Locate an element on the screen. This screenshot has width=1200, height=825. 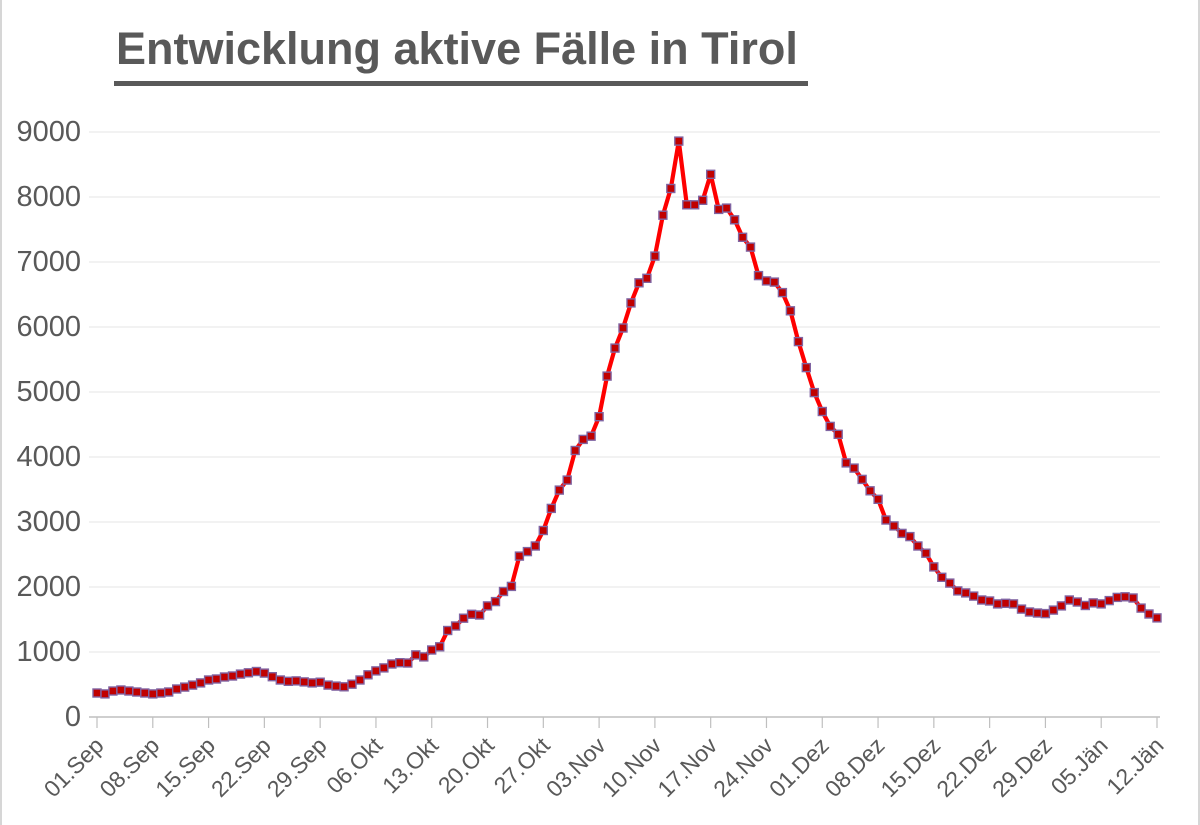
y-axis-label: 1000 is located at coordinates (48, 652).